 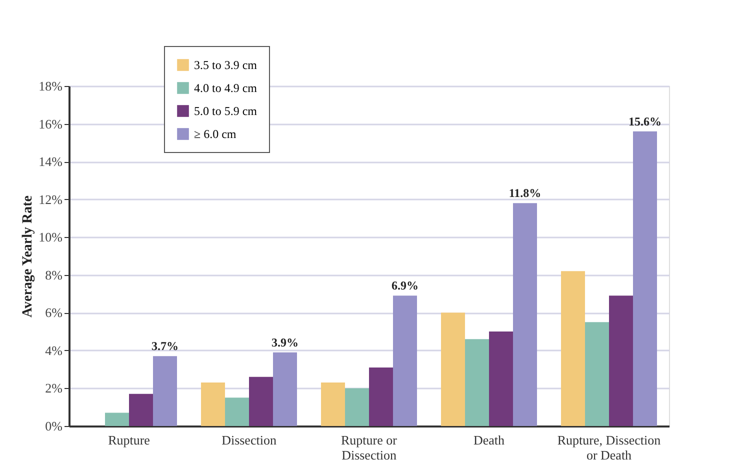 I want to click on y-tick-label: 16%, so click(x=50, y=124).